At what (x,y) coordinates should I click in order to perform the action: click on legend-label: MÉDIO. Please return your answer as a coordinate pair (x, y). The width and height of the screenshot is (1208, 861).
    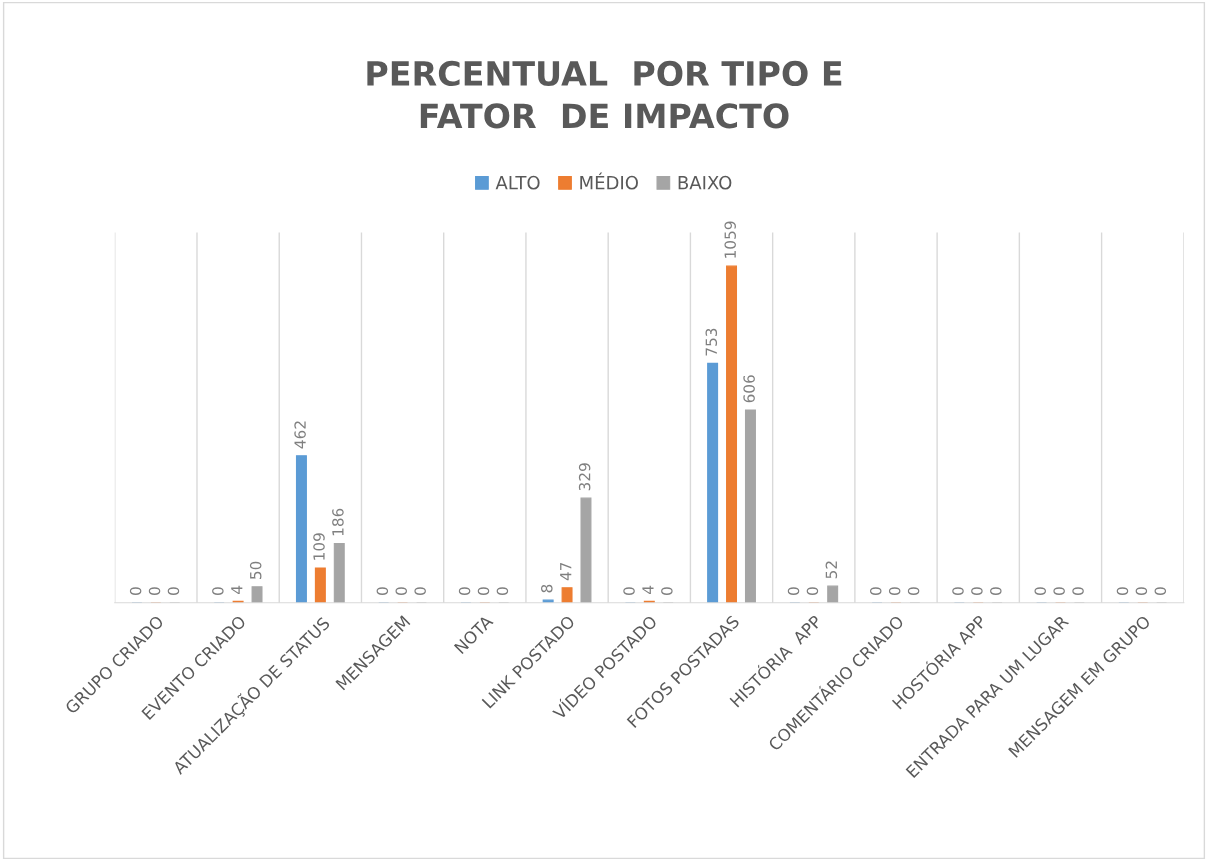
    Looking at the image, I should click on (609, 181).